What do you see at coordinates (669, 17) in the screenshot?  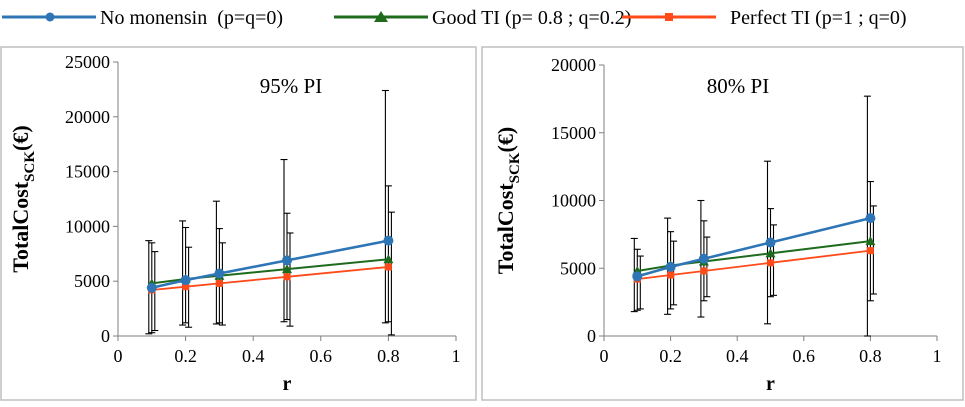 I see `legend-marker-perfect-ti` at bounding box center [669, 17].